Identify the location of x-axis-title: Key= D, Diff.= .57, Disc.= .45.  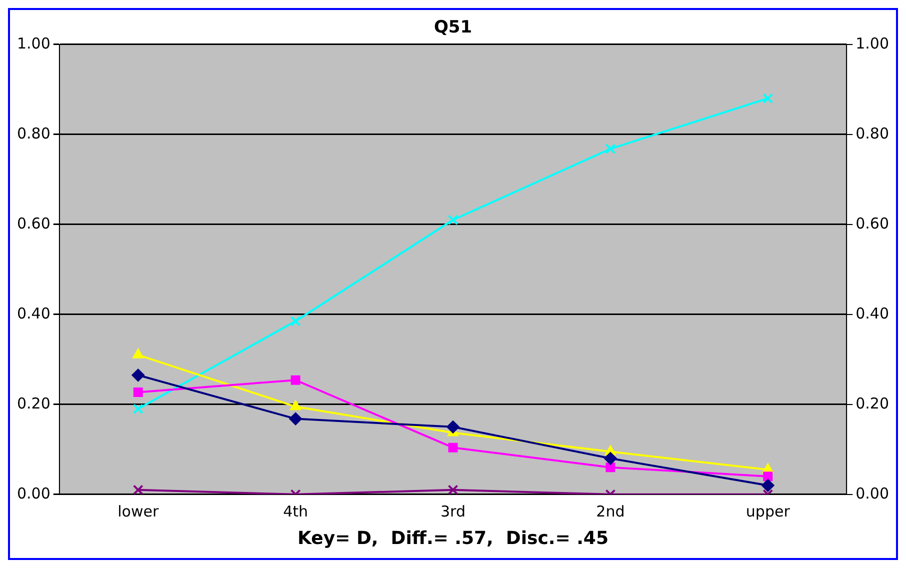
(453, 538).